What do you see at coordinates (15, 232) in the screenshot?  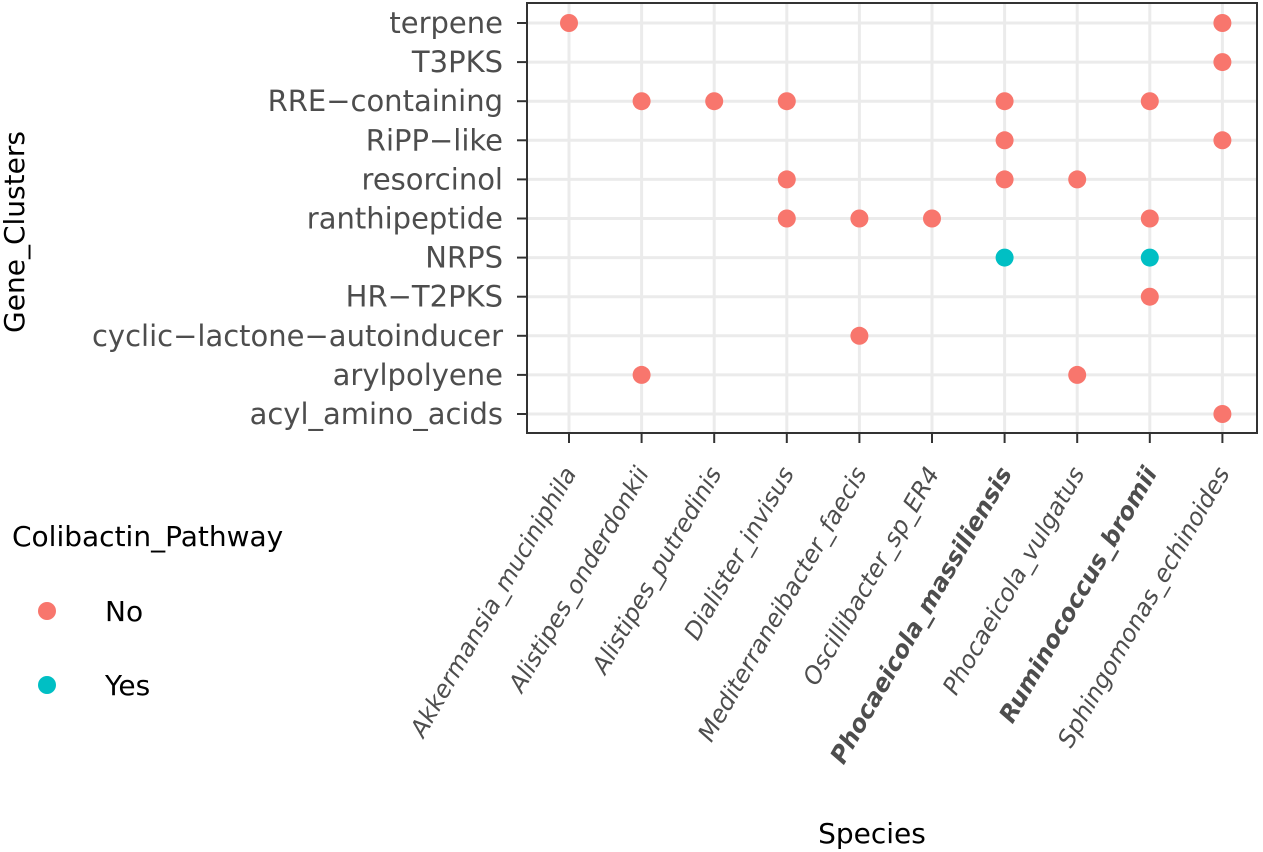 I see `y-axis-title: Gene_Clusters` at bounding box center [15, 232].